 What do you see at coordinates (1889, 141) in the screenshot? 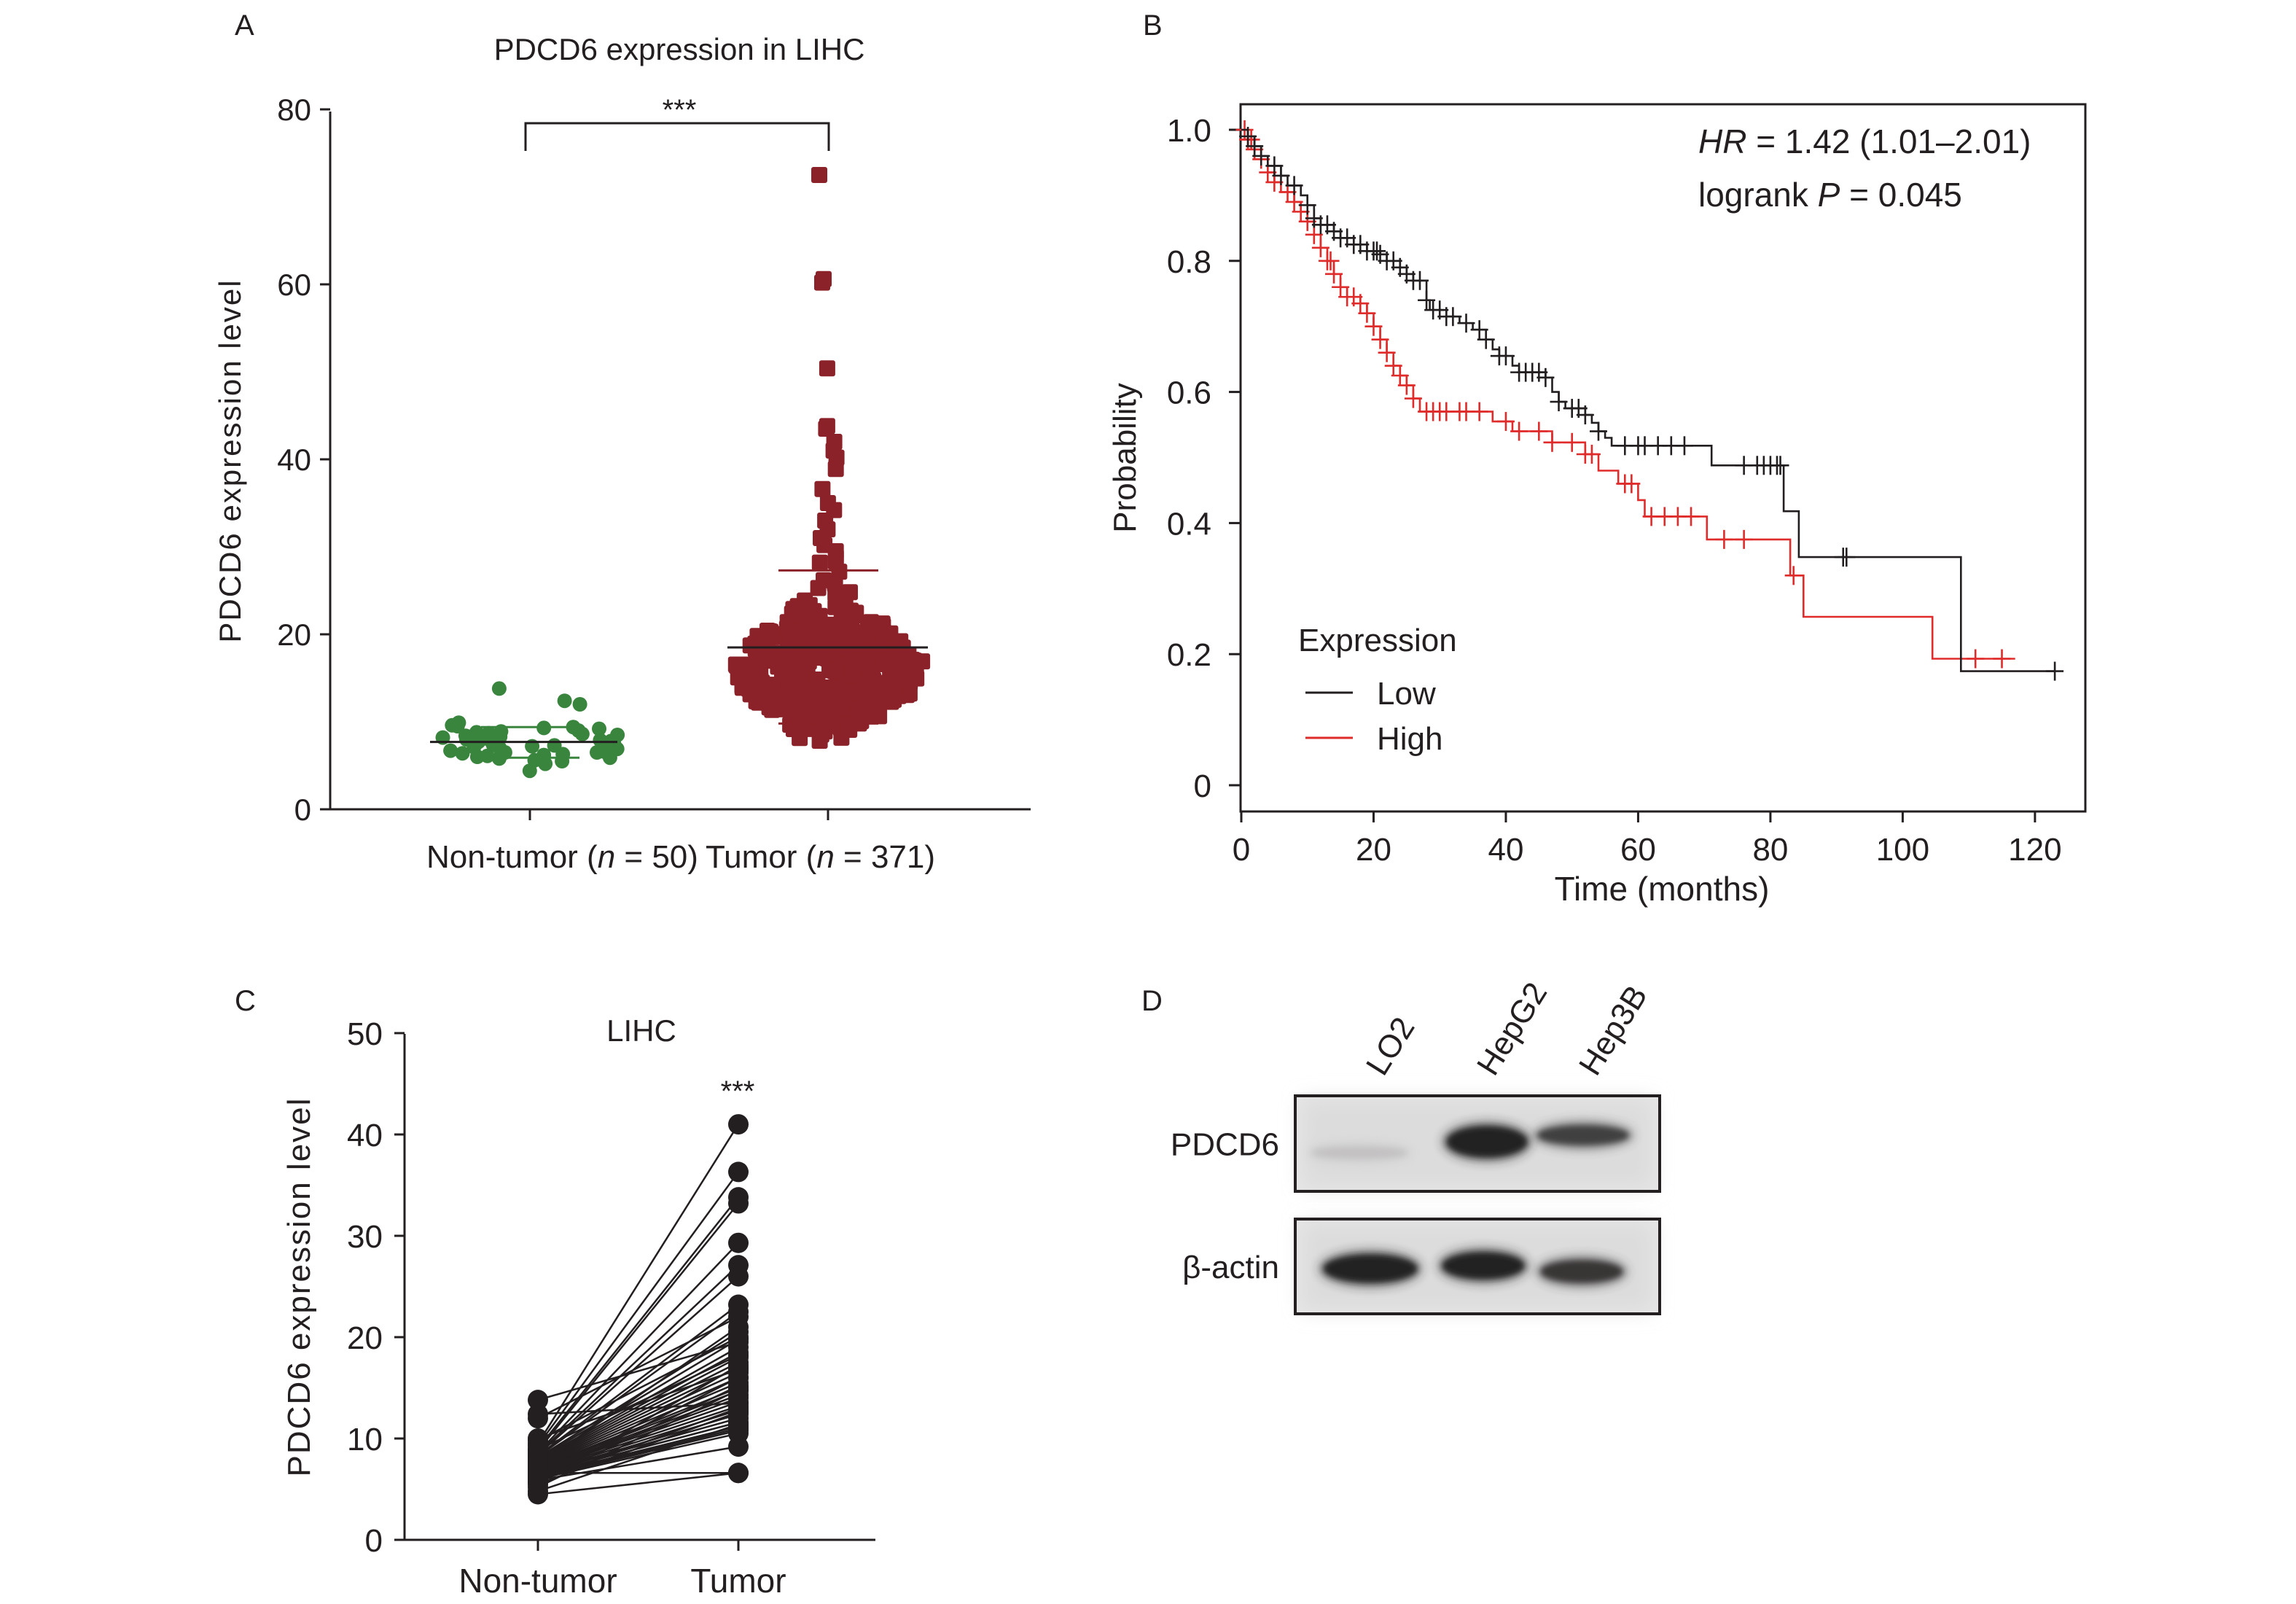
I see `hr-value: = 1.42 (1.01–2.01)` at bounding box center [1889, 141].